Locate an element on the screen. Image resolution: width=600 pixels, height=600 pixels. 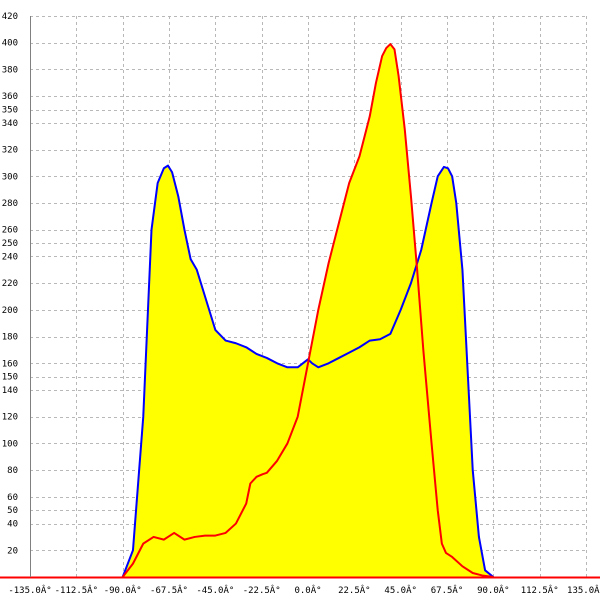
y-tick-label: 20 is located at coordinates (12, 551).